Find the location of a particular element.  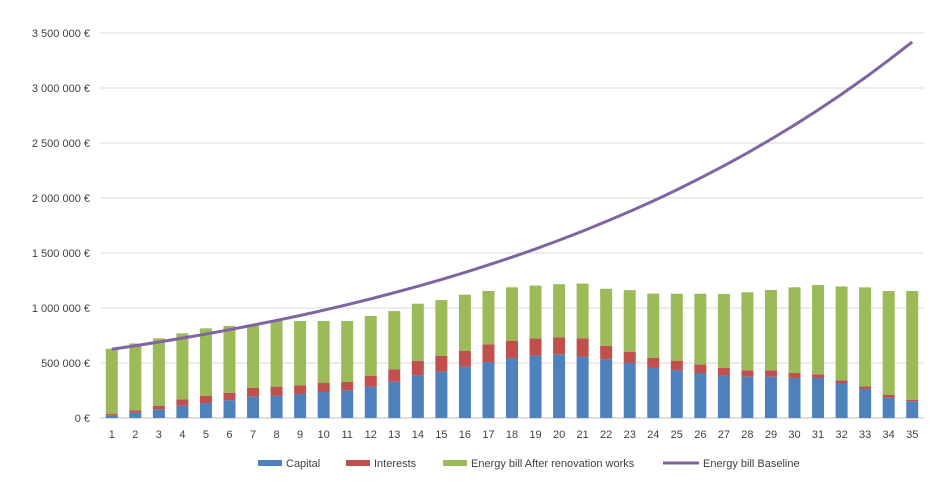

x-tick-label: 9 is located at coordinates (300, 435).